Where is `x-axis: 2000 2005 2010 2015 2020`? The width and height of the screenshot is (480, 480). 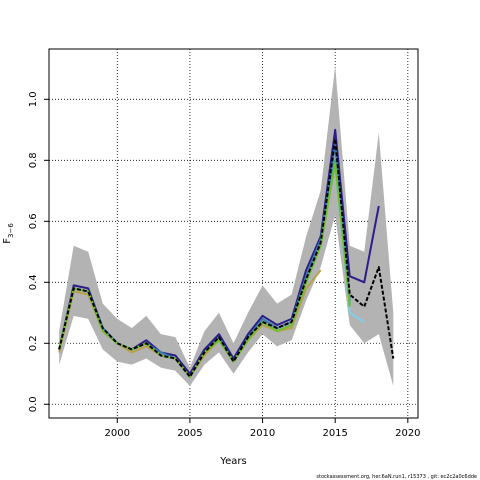 x-axis: 2000 2005 2010 2015 2020 is located at coordinates (263, 428).